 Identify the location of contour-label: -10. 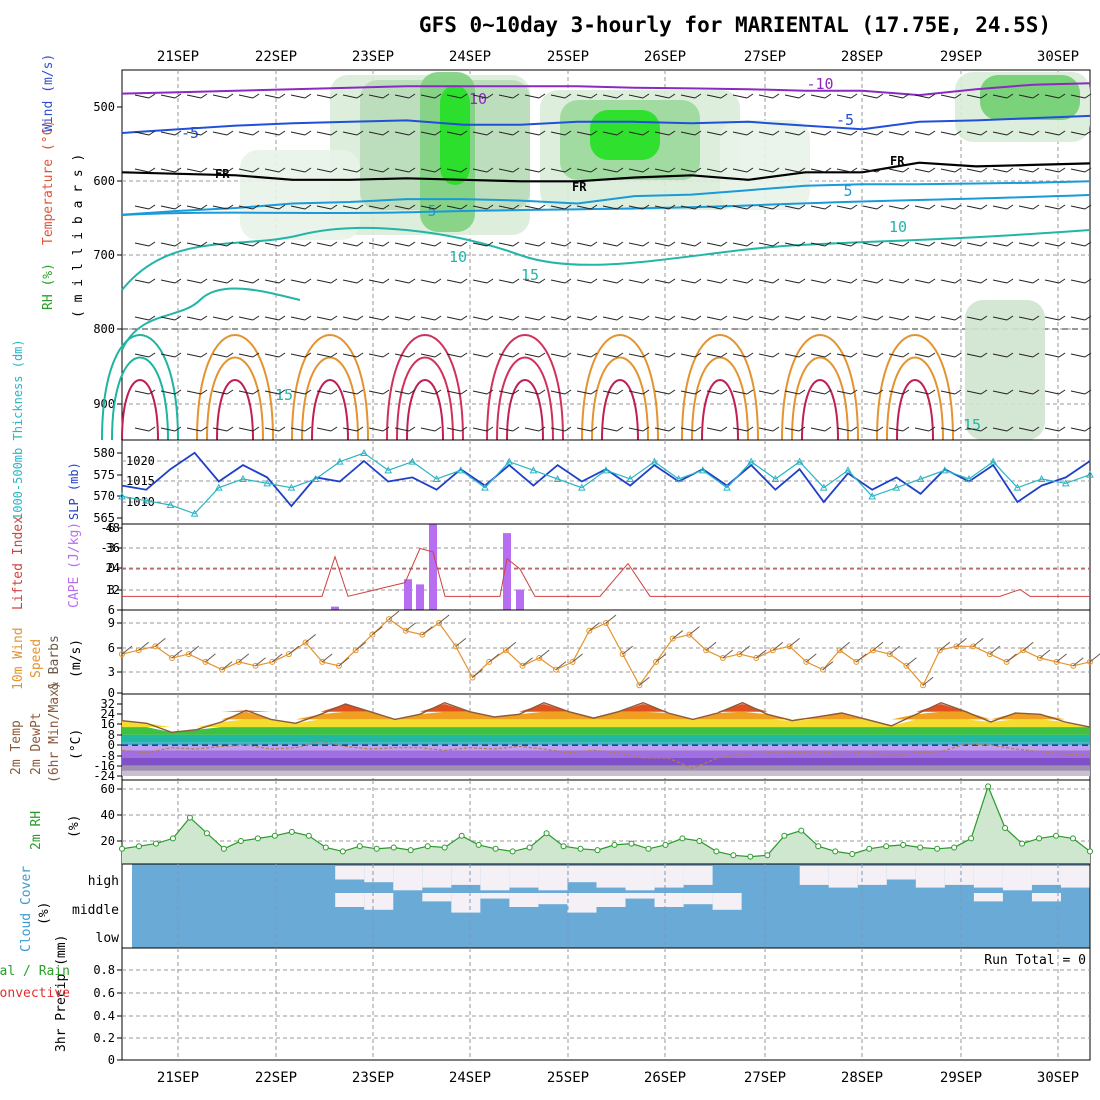
(819, 84).